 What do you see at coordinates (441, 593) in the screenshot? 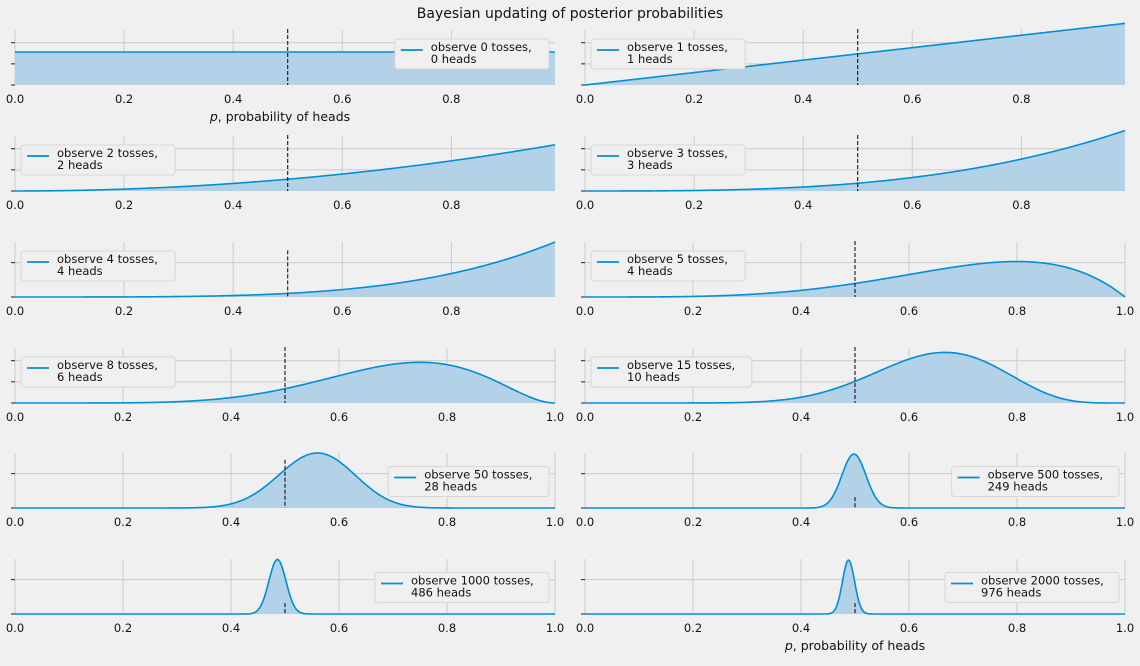
I see `legend-label: 486 heads` at bounding box center [441, 593].